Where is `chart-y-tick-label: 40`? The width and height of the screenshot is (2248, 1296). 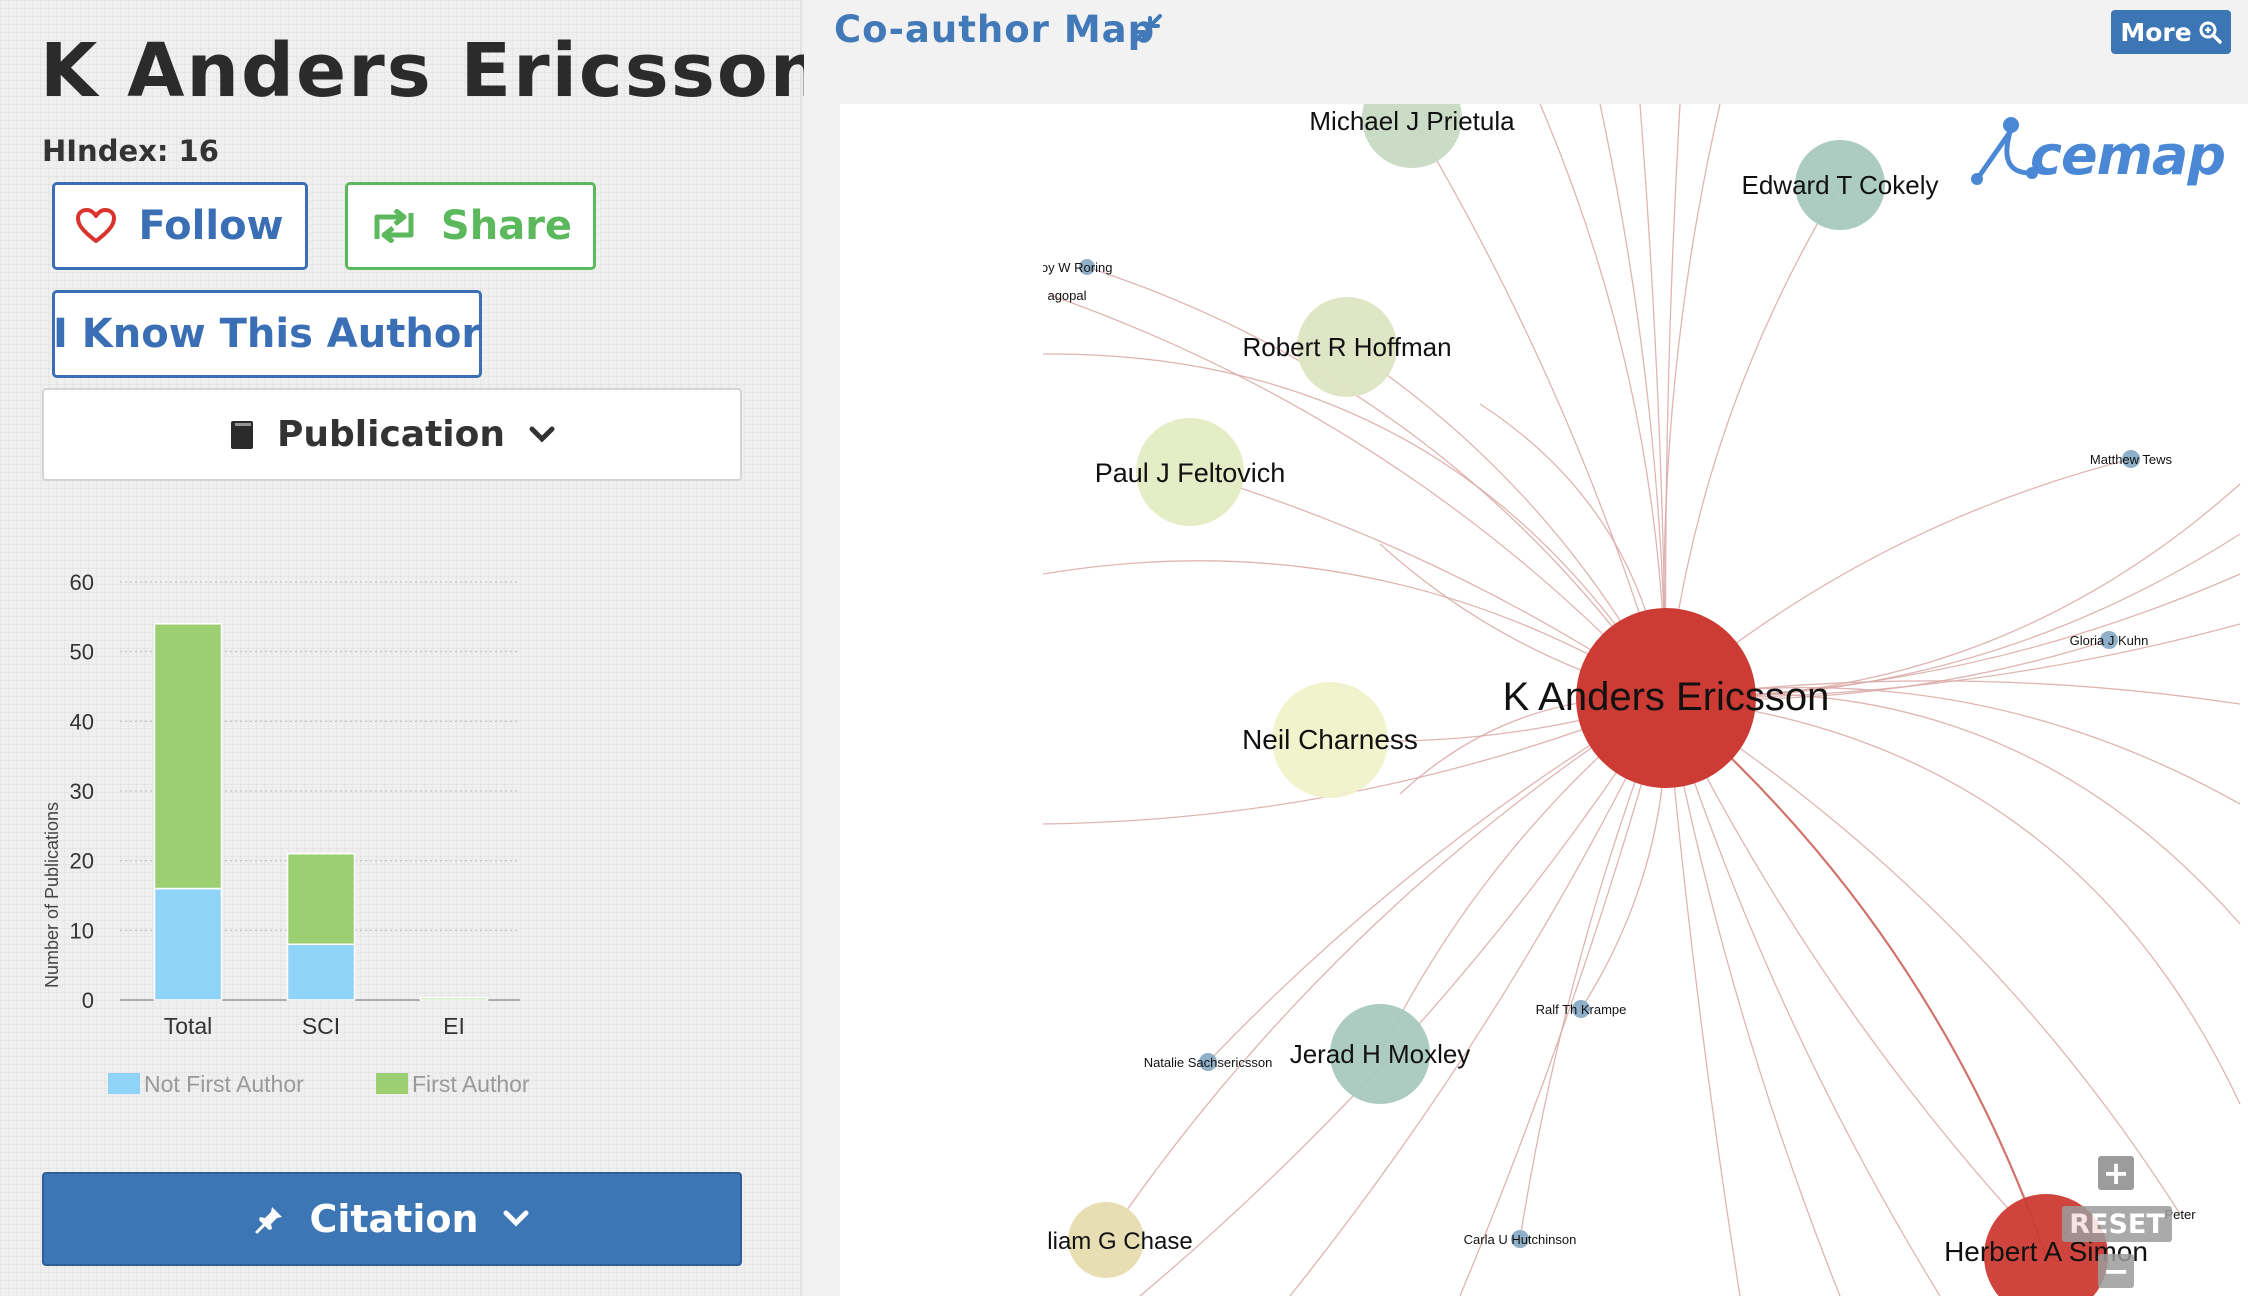
chart-y-tick-label: 40 is located at coordinates (82, 721).